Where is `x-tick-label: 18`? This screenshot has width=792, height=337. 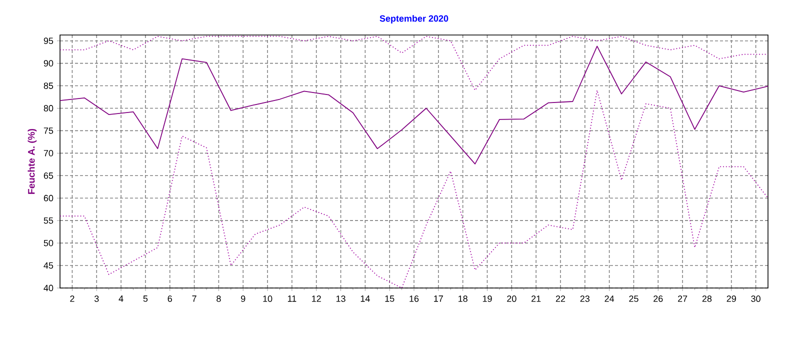
x-tick-label: 18 is located at coordinates (463, 299).